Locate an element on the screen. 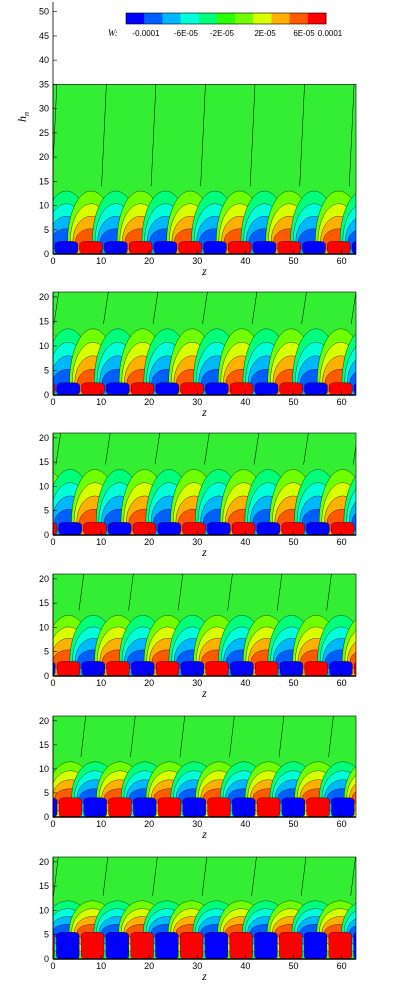 Image resolution: width=407 pixels, height=994 pixels. panel-6: 0 10 20 30 40 50 60 0 5 10 15 20 z is located at coordinates (223, 919).